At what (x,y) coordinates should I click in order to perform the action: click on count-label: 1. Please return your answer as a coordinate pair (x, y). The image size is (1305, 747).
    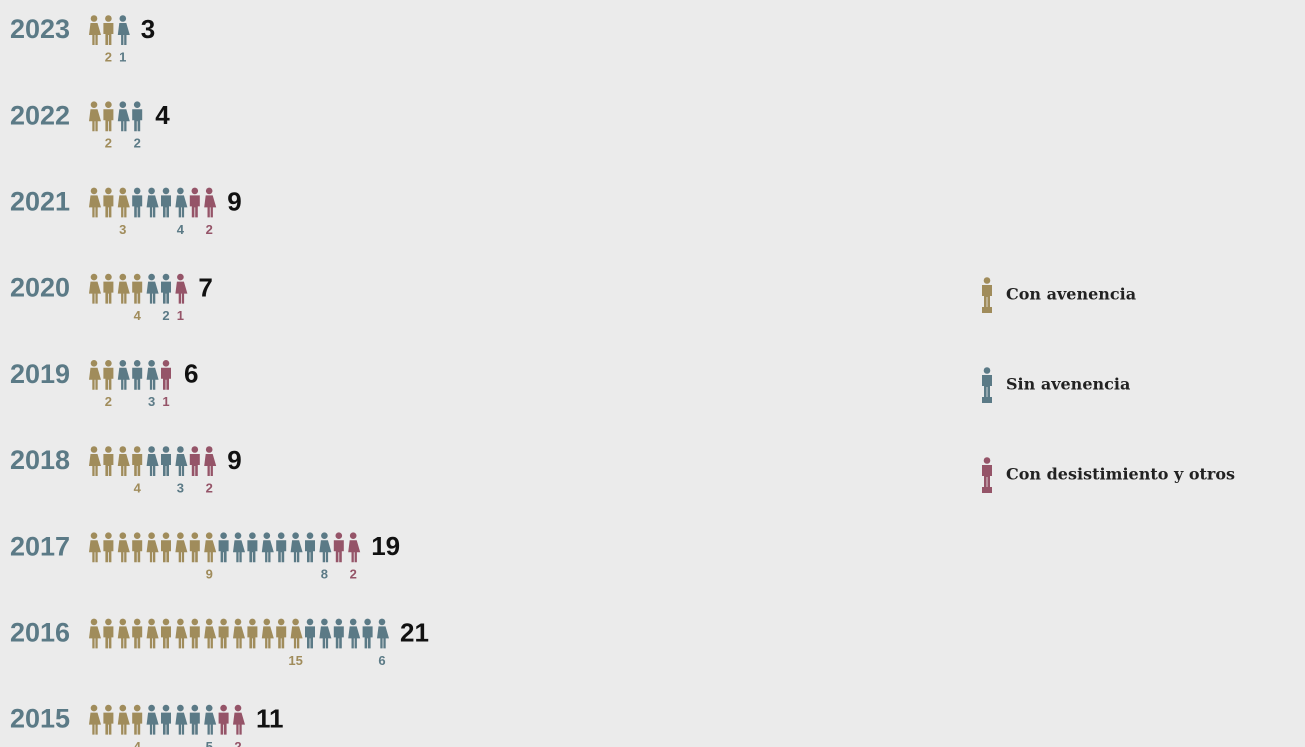
    Looking at the image, I should click on (122, 56).